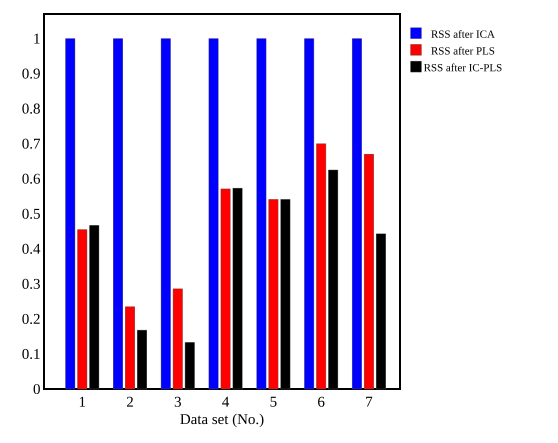 The height and width of the screenshot is (443, 558). I want to click on x-tick-label: 2, so click(129, 401).